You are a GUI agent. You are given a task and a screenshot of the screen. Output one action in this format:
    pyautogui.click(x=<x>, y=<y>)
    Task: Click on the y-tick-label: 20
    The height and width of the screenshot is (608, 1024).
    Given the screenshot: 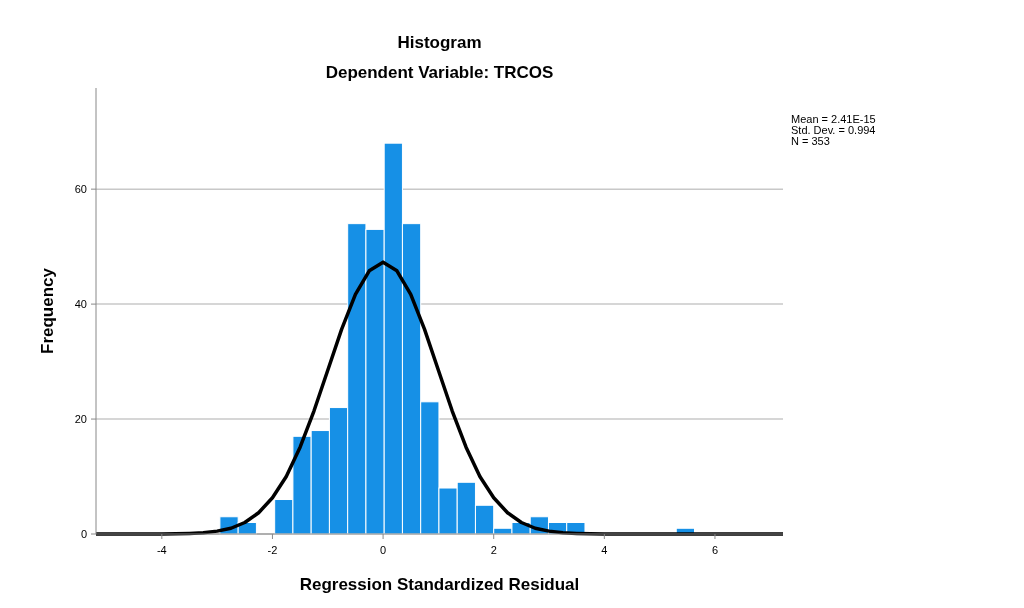 What is the action you would take?
    pyautogui.click(x=80, y=418)
    